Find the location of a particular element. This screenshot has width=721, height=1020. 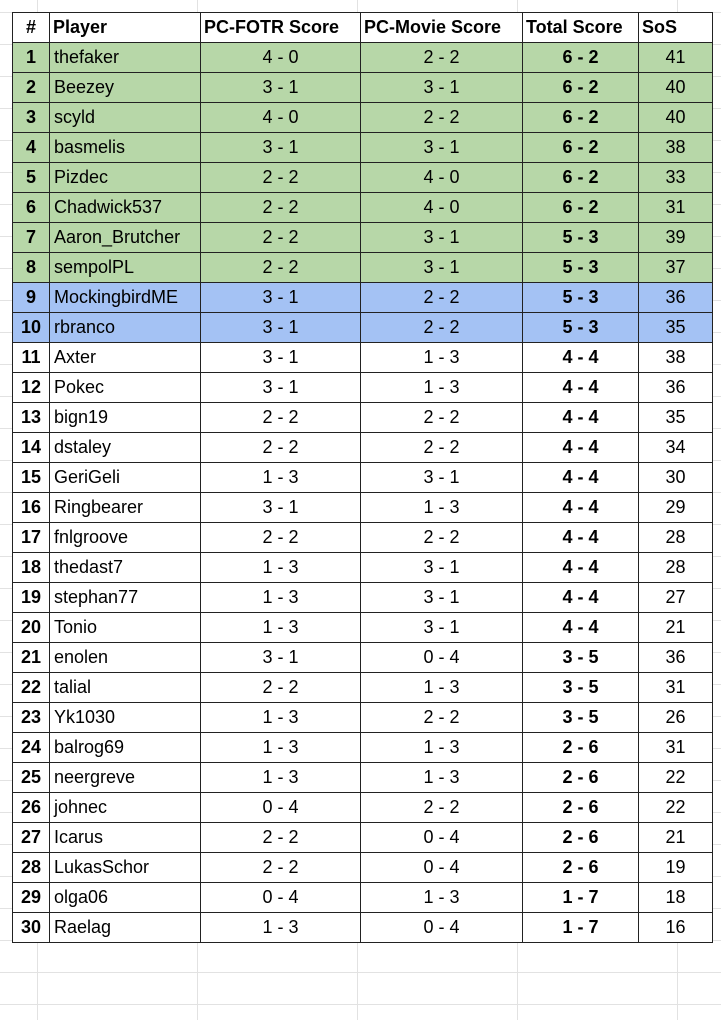

sos-cell: 33 is located at coordinates (675, 177).